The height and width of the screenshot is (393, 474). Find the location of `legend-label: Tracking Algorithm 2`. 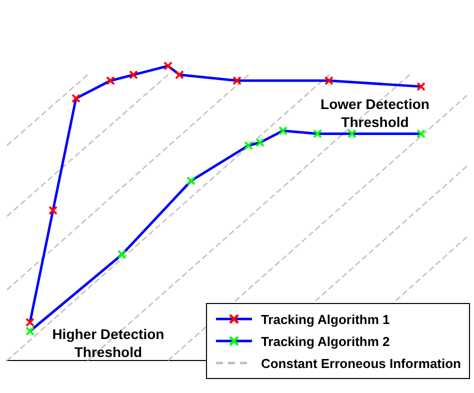

legend-label: Tracking Algorithm 2 is located at coordinates (325, 341).